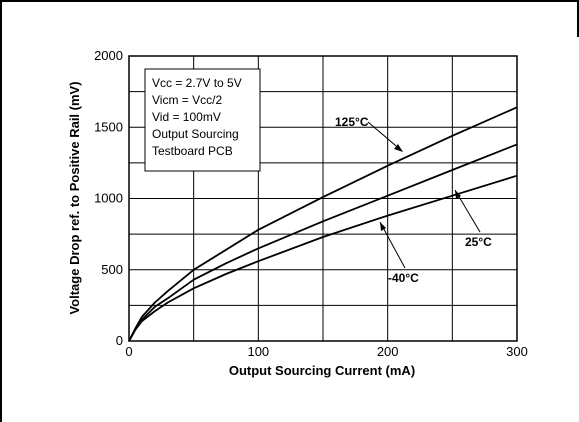 The image size is (579, 422). I want to click on conditions-box-frame, so click(202, 120).